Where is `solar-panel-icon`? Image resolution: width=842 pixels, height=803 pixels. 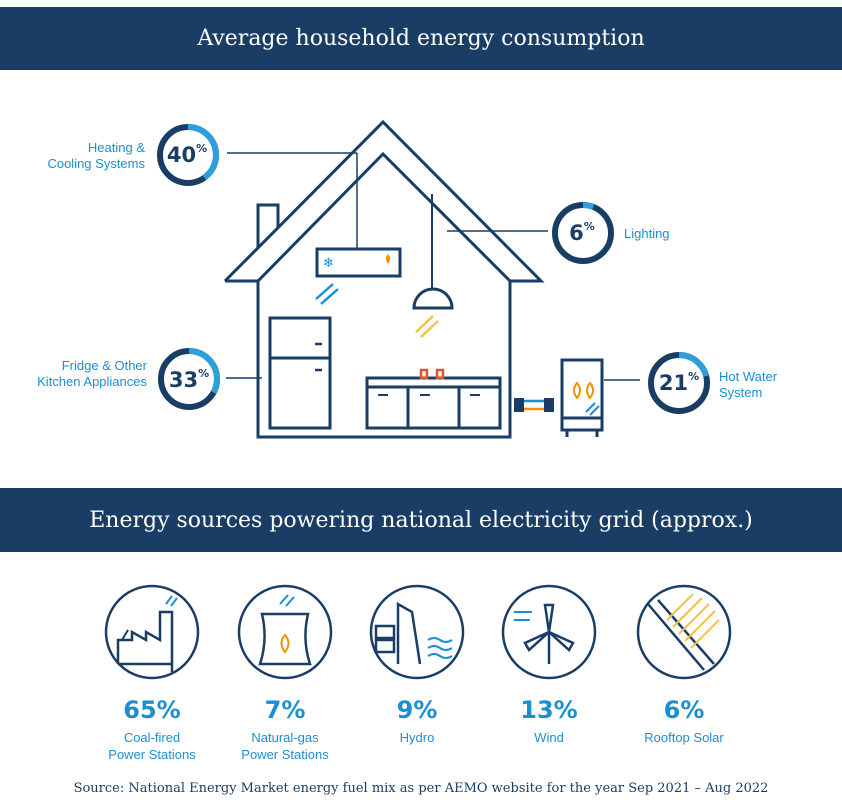 solar-panel-icon is located at coordinates (684, 632).